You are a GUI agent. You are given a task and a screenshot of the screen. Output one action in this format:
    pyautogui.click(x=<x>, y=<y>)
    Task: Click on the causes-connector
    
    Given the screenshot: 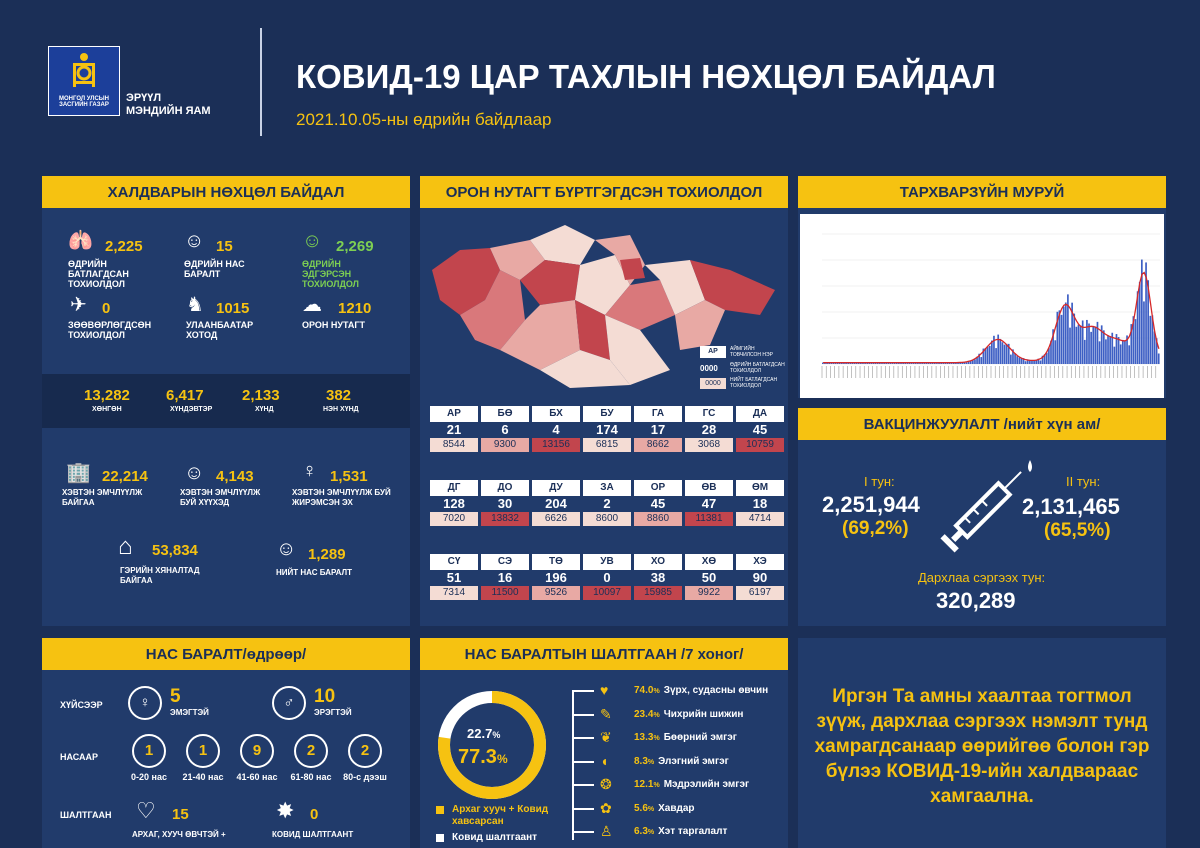 What is the action you would take?
    pyautogui.click(x=573, y=765)
    